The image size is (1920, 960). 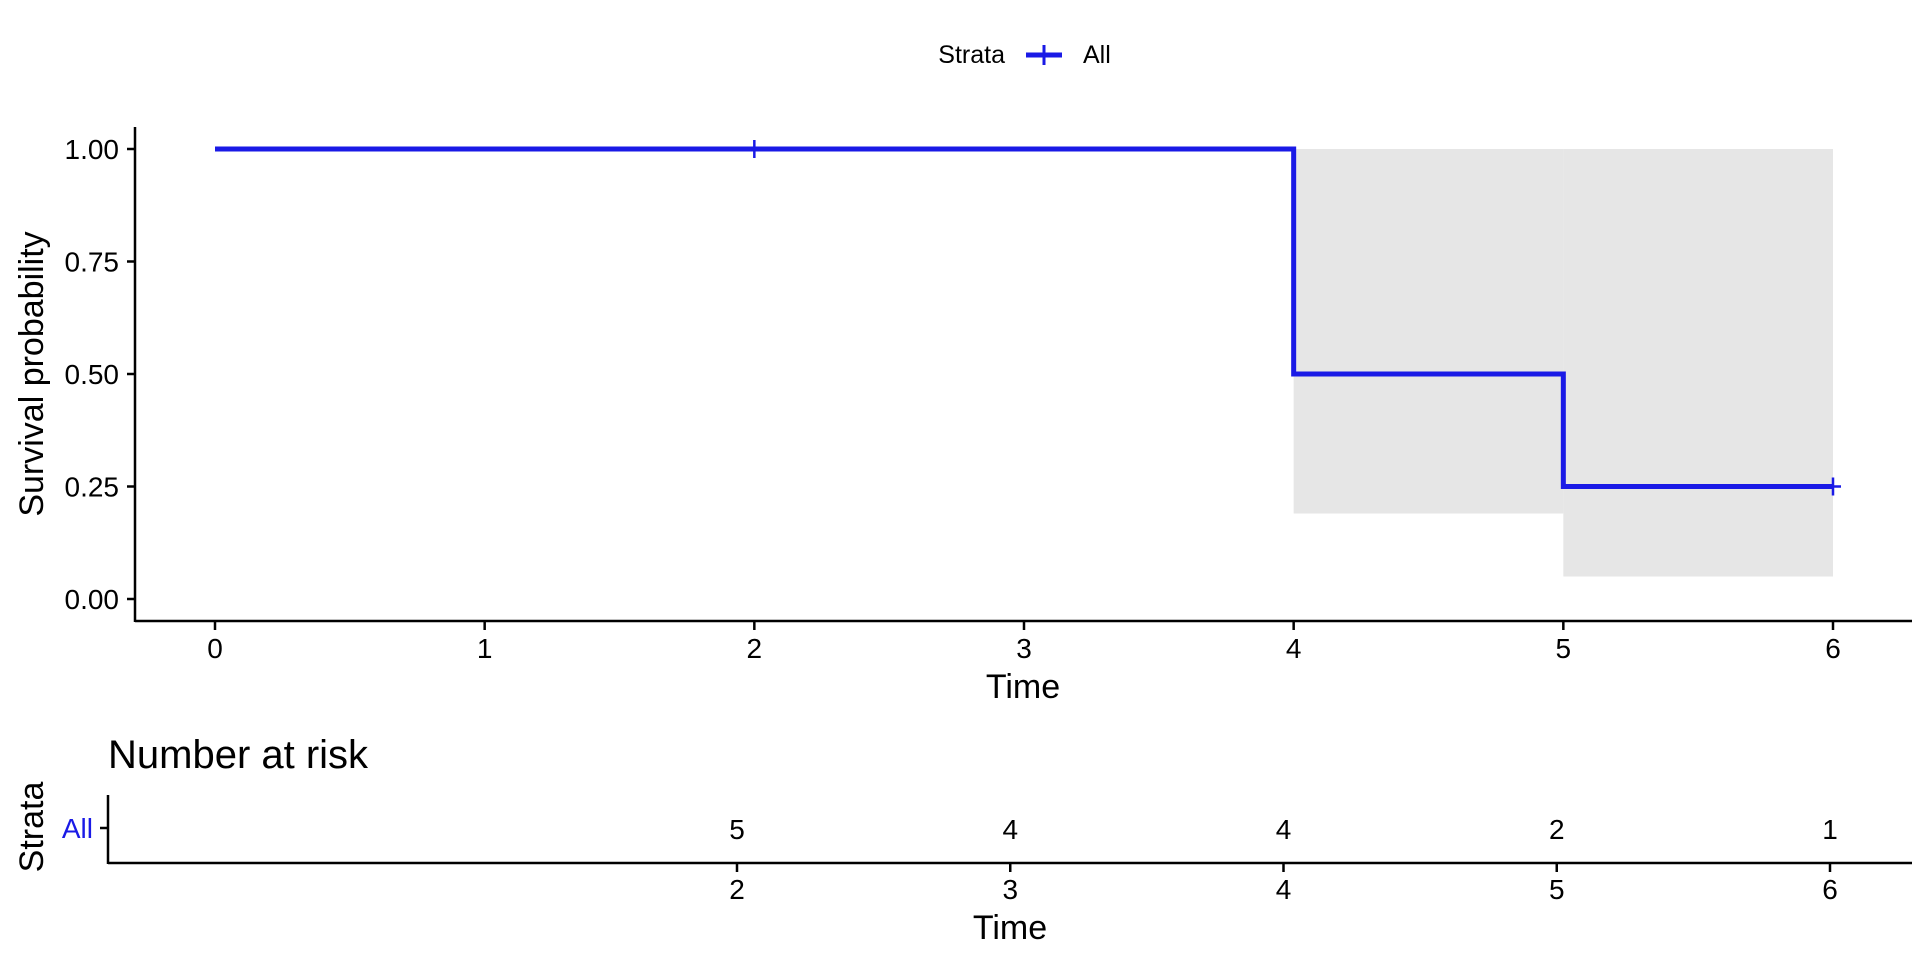 I want to click on x-axis-ticks: 0 1 2 3 4 5 6, so click(x=1024, y=643).